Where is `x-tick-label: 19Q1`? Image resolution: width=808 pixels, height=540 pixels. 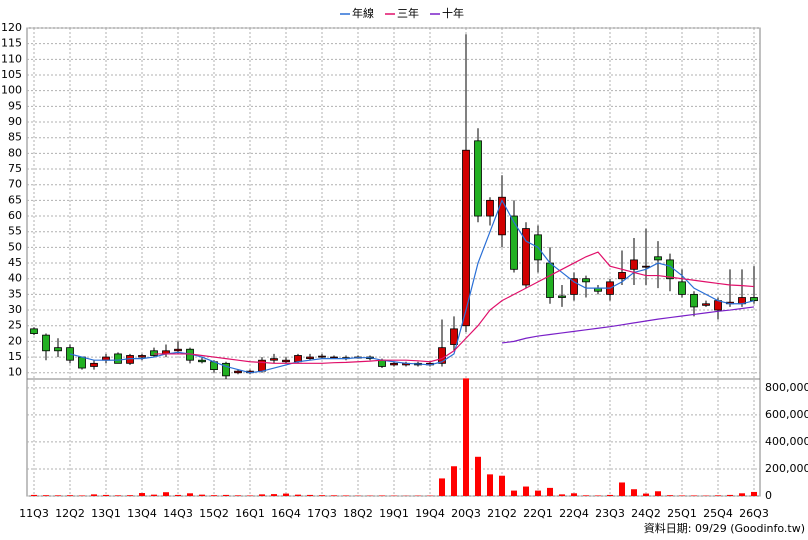 x-tick-label: 19Q1 is located at coordinates (394, 513).